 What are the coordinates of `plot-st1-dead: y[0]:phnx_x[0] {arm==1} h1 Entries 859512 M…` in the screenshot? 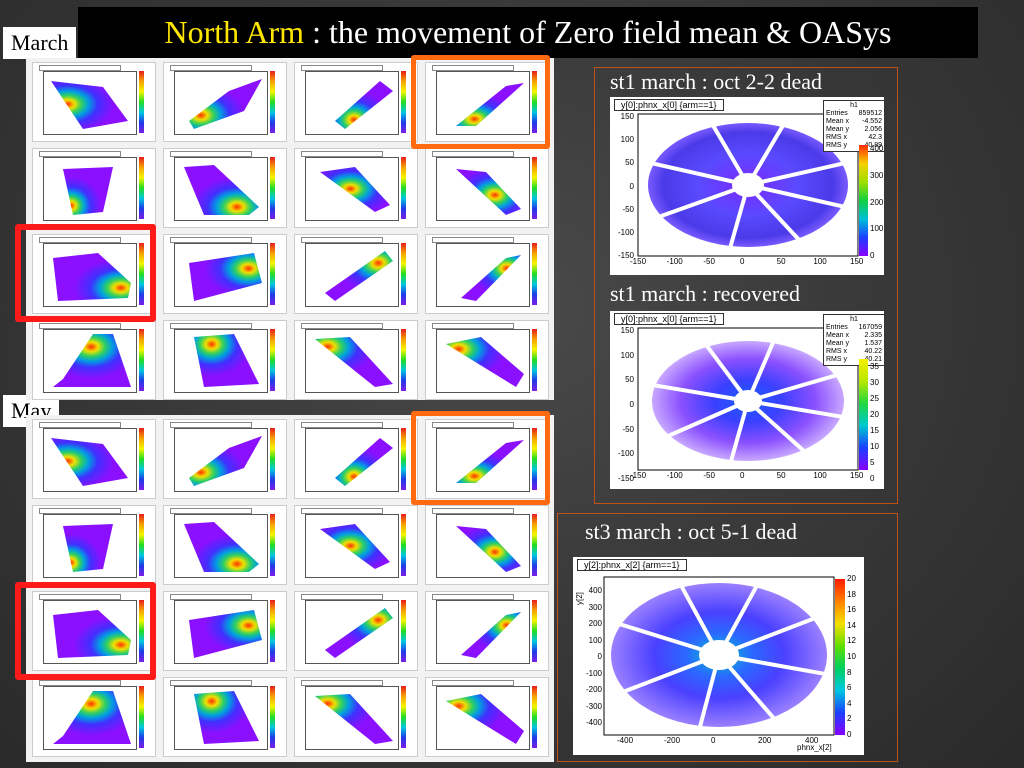 It's located at (747, 186).